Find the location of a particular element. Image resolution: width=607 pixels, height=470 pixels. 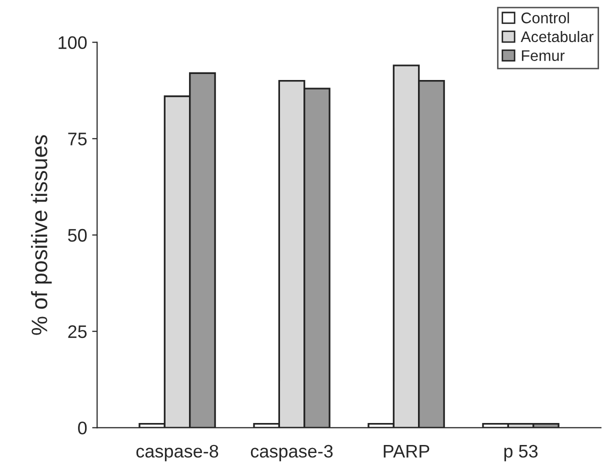

y-axis-title: % of positive tissues is located at coordinates (41, 235).